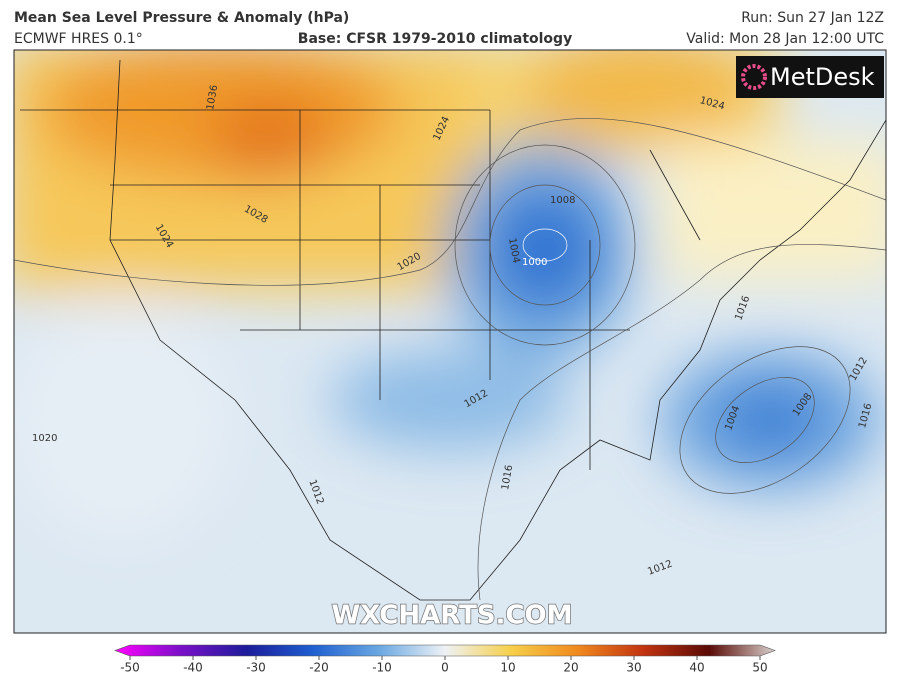 The height and width of the screenshot is (693, 900). Describe the element at coordinates (193, 668) in the screenshot. I see `colorbar-tick-label: -40` at that location.